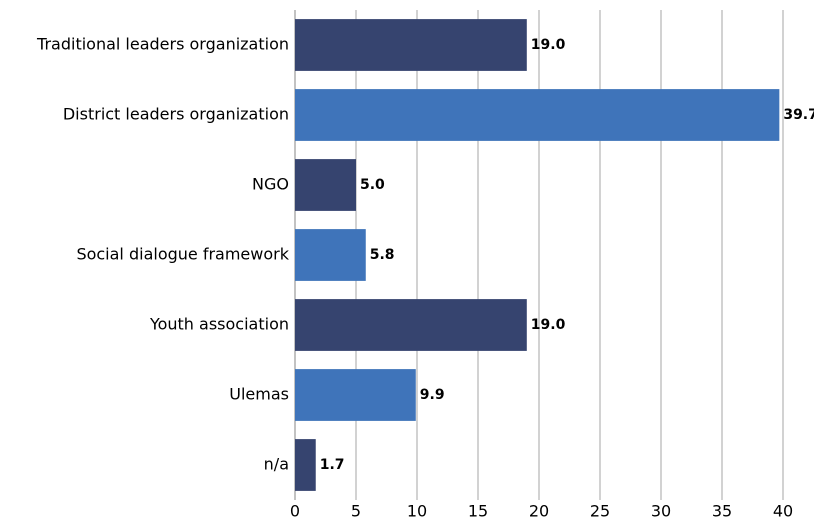 This screenshot has width=814, height=519. I want to click on y-tick-label: Ulemas, so click(259, 394).